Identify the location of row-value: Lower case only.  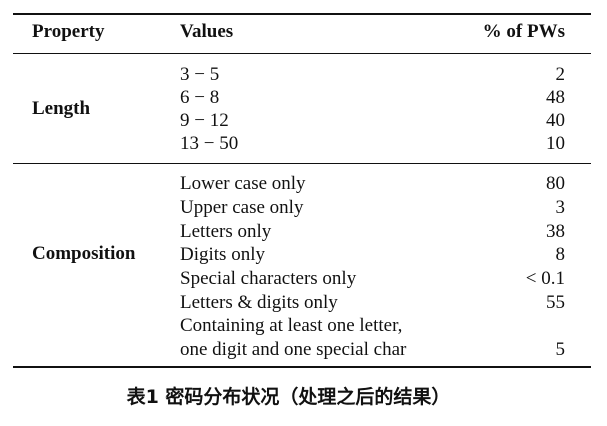
(243, 183).